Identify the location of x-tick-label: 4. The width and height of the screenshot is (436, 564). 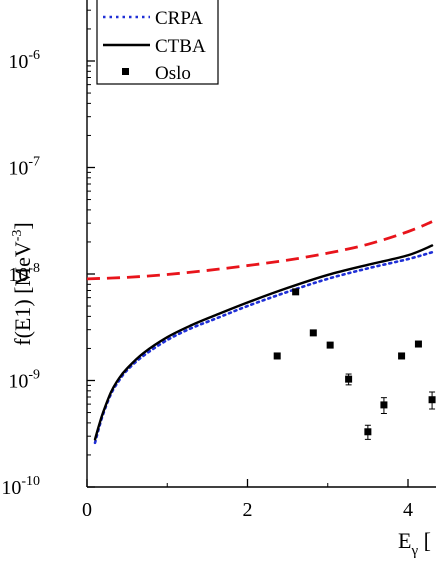
(408, 510).